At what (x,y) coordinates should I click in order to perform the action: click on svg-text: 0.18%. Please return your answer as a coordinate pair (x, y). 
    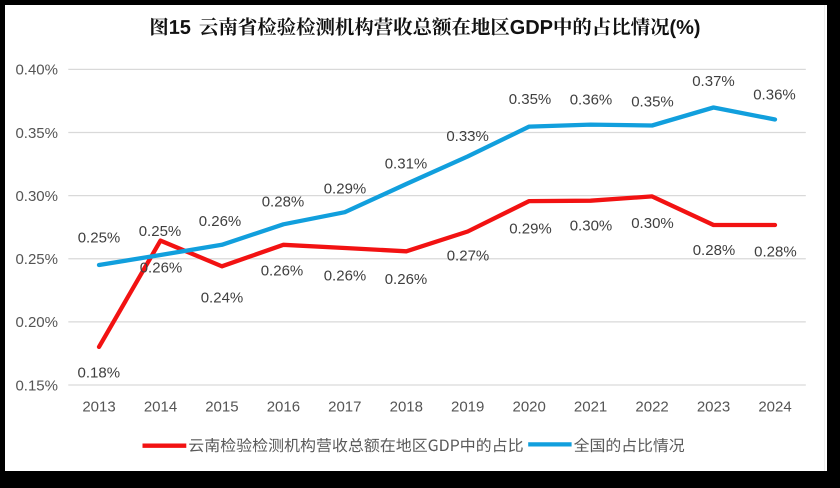
    Looking at the image, I should click on (99, 372).